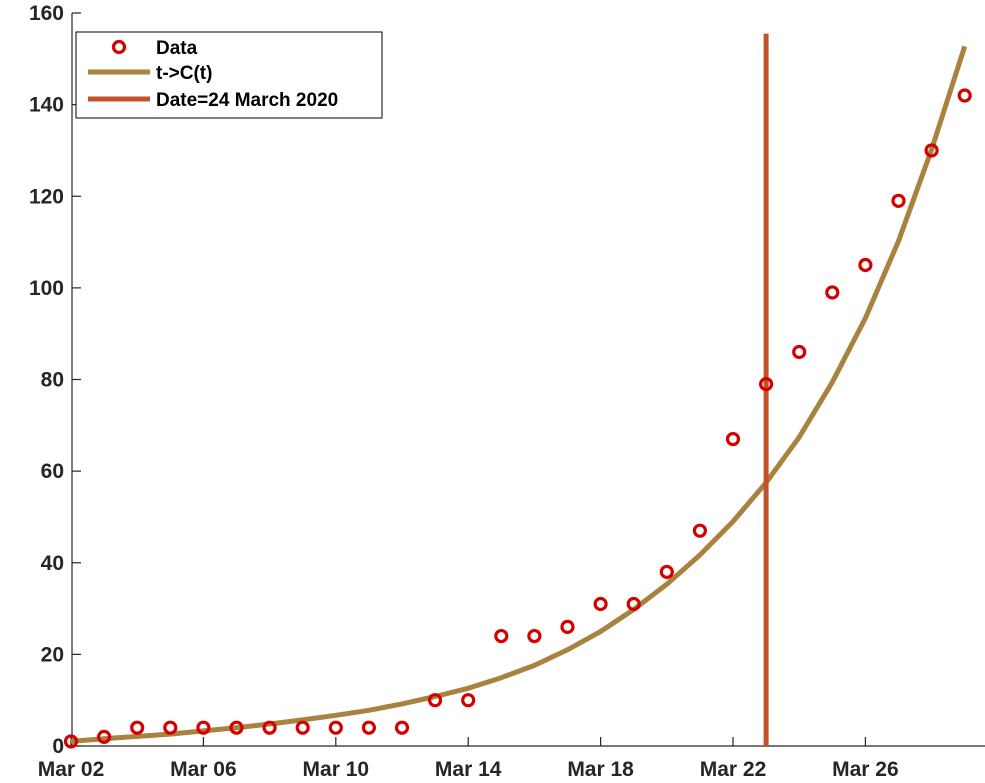  What do you see at coordinates (46, 288) in the screenshot?
I see `y-tick-label: 100` at bounding box center [46, 288].